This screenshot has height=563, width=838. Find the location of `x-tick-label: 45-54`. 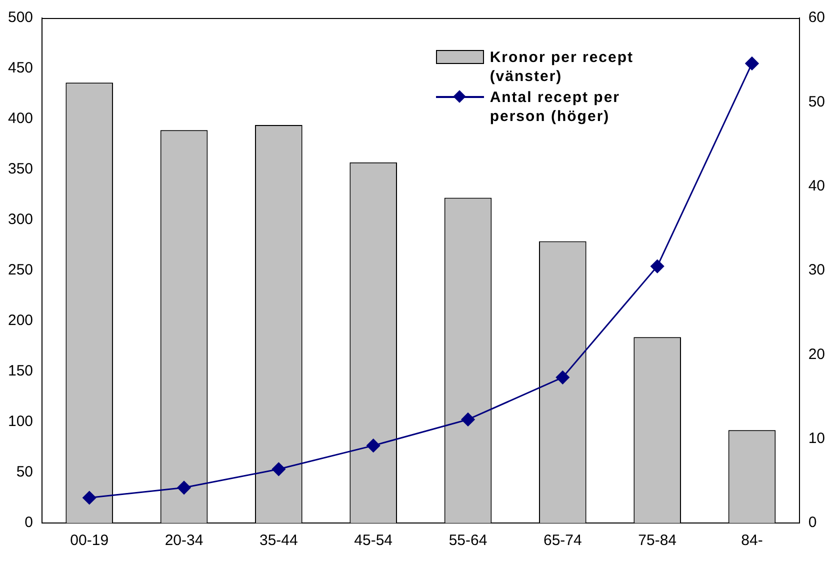

x-tick-label: 45-54 is located at coordinates (373, 541).